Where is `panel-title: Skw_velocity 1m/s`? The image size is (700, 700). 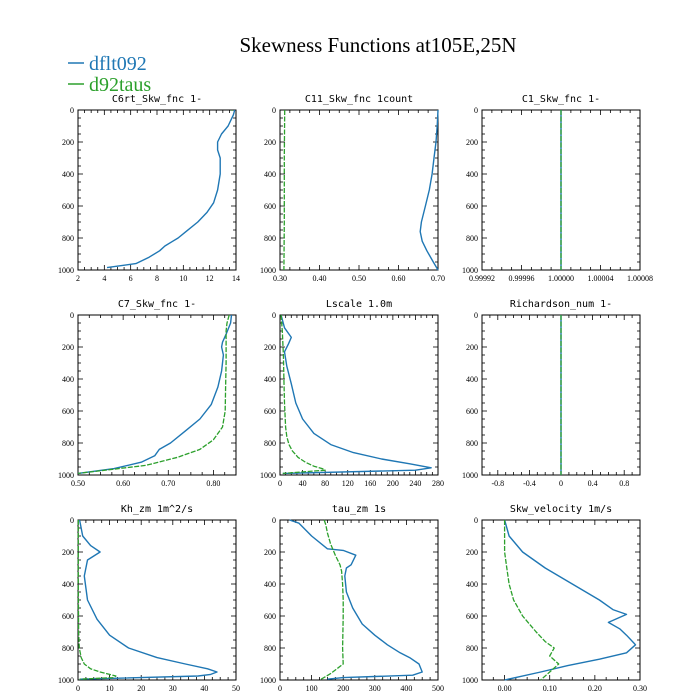 panel-title: Skw_velocity 1m/s is located at coordinates (561, 509).